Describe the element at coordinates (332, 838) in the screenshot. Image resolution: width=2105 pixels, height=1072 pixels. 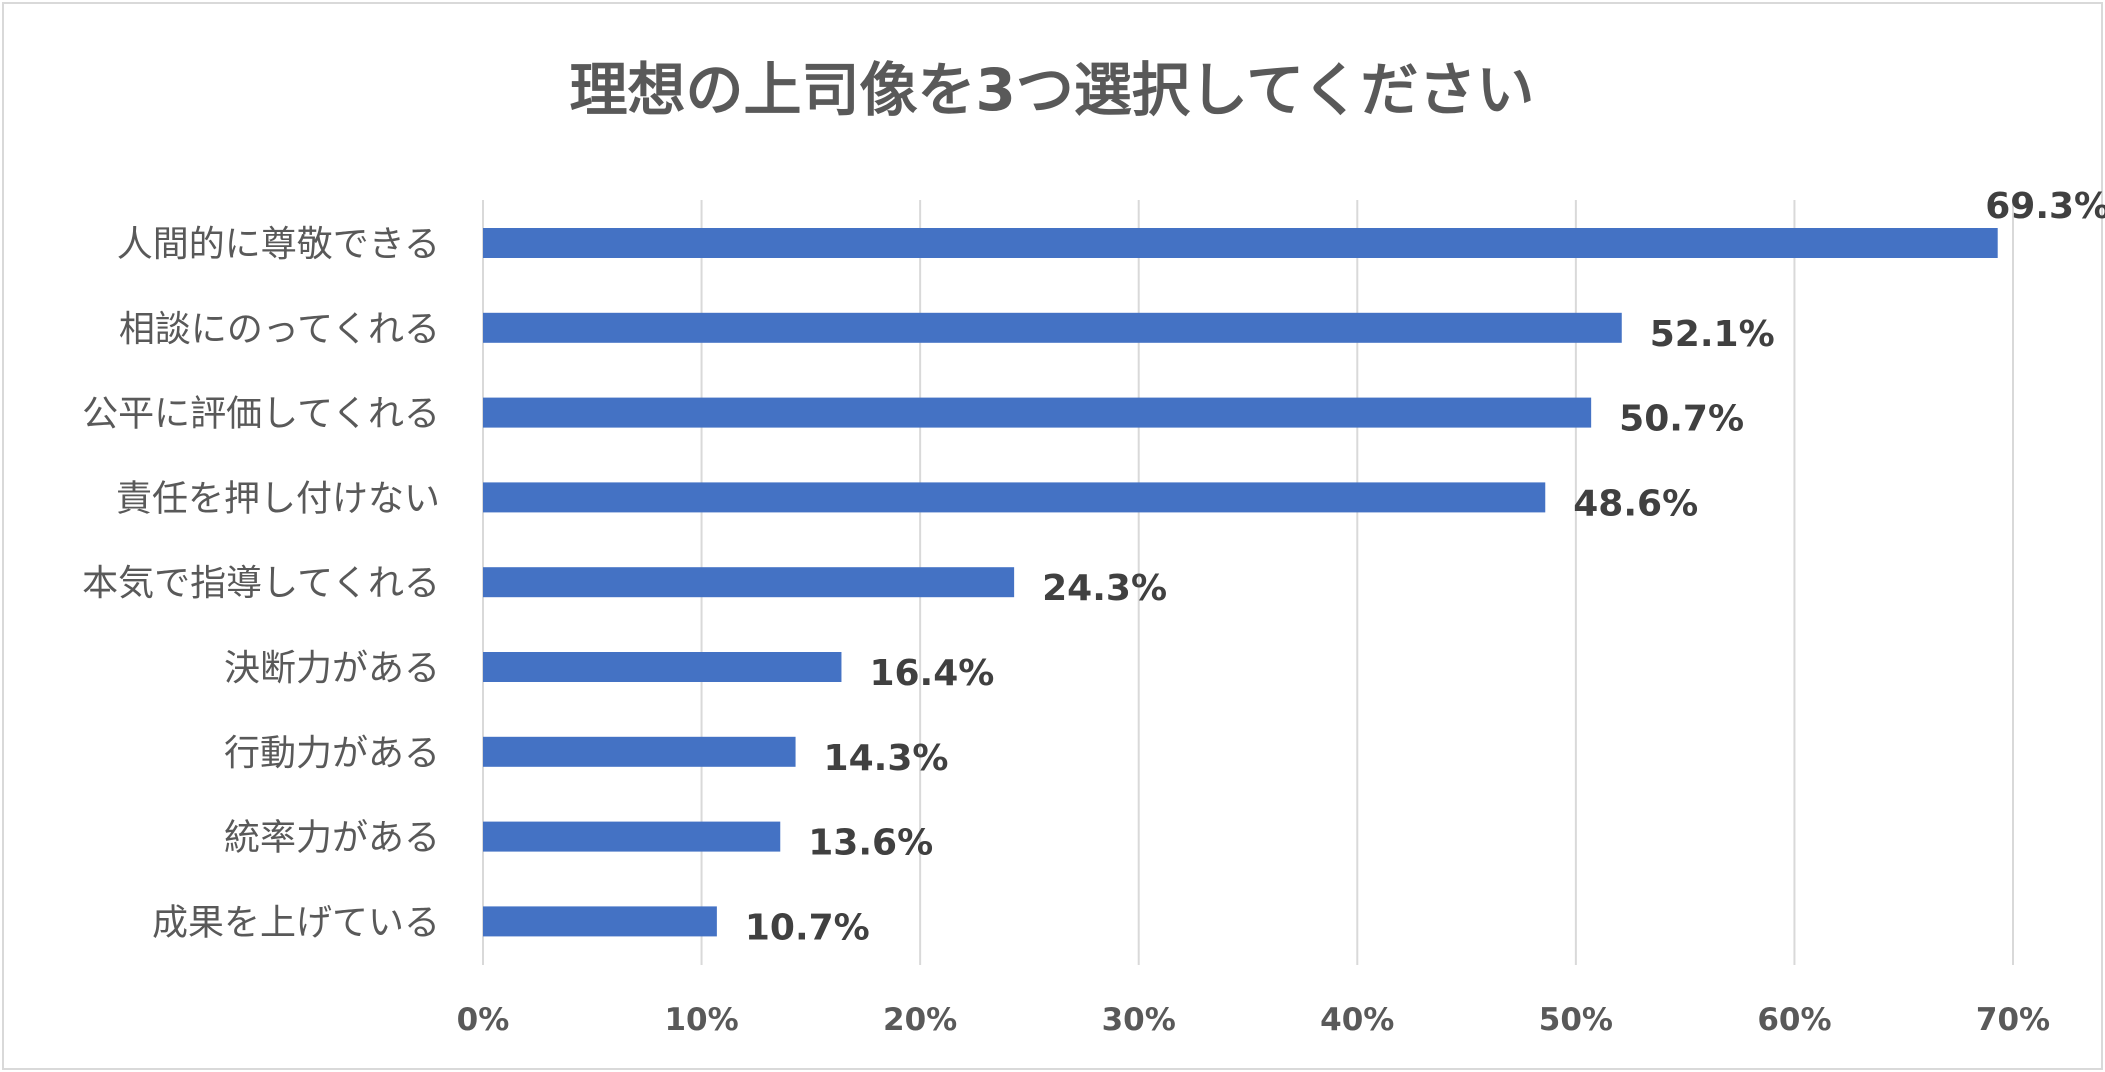
I see `category-label: 統率力がある` at that location.